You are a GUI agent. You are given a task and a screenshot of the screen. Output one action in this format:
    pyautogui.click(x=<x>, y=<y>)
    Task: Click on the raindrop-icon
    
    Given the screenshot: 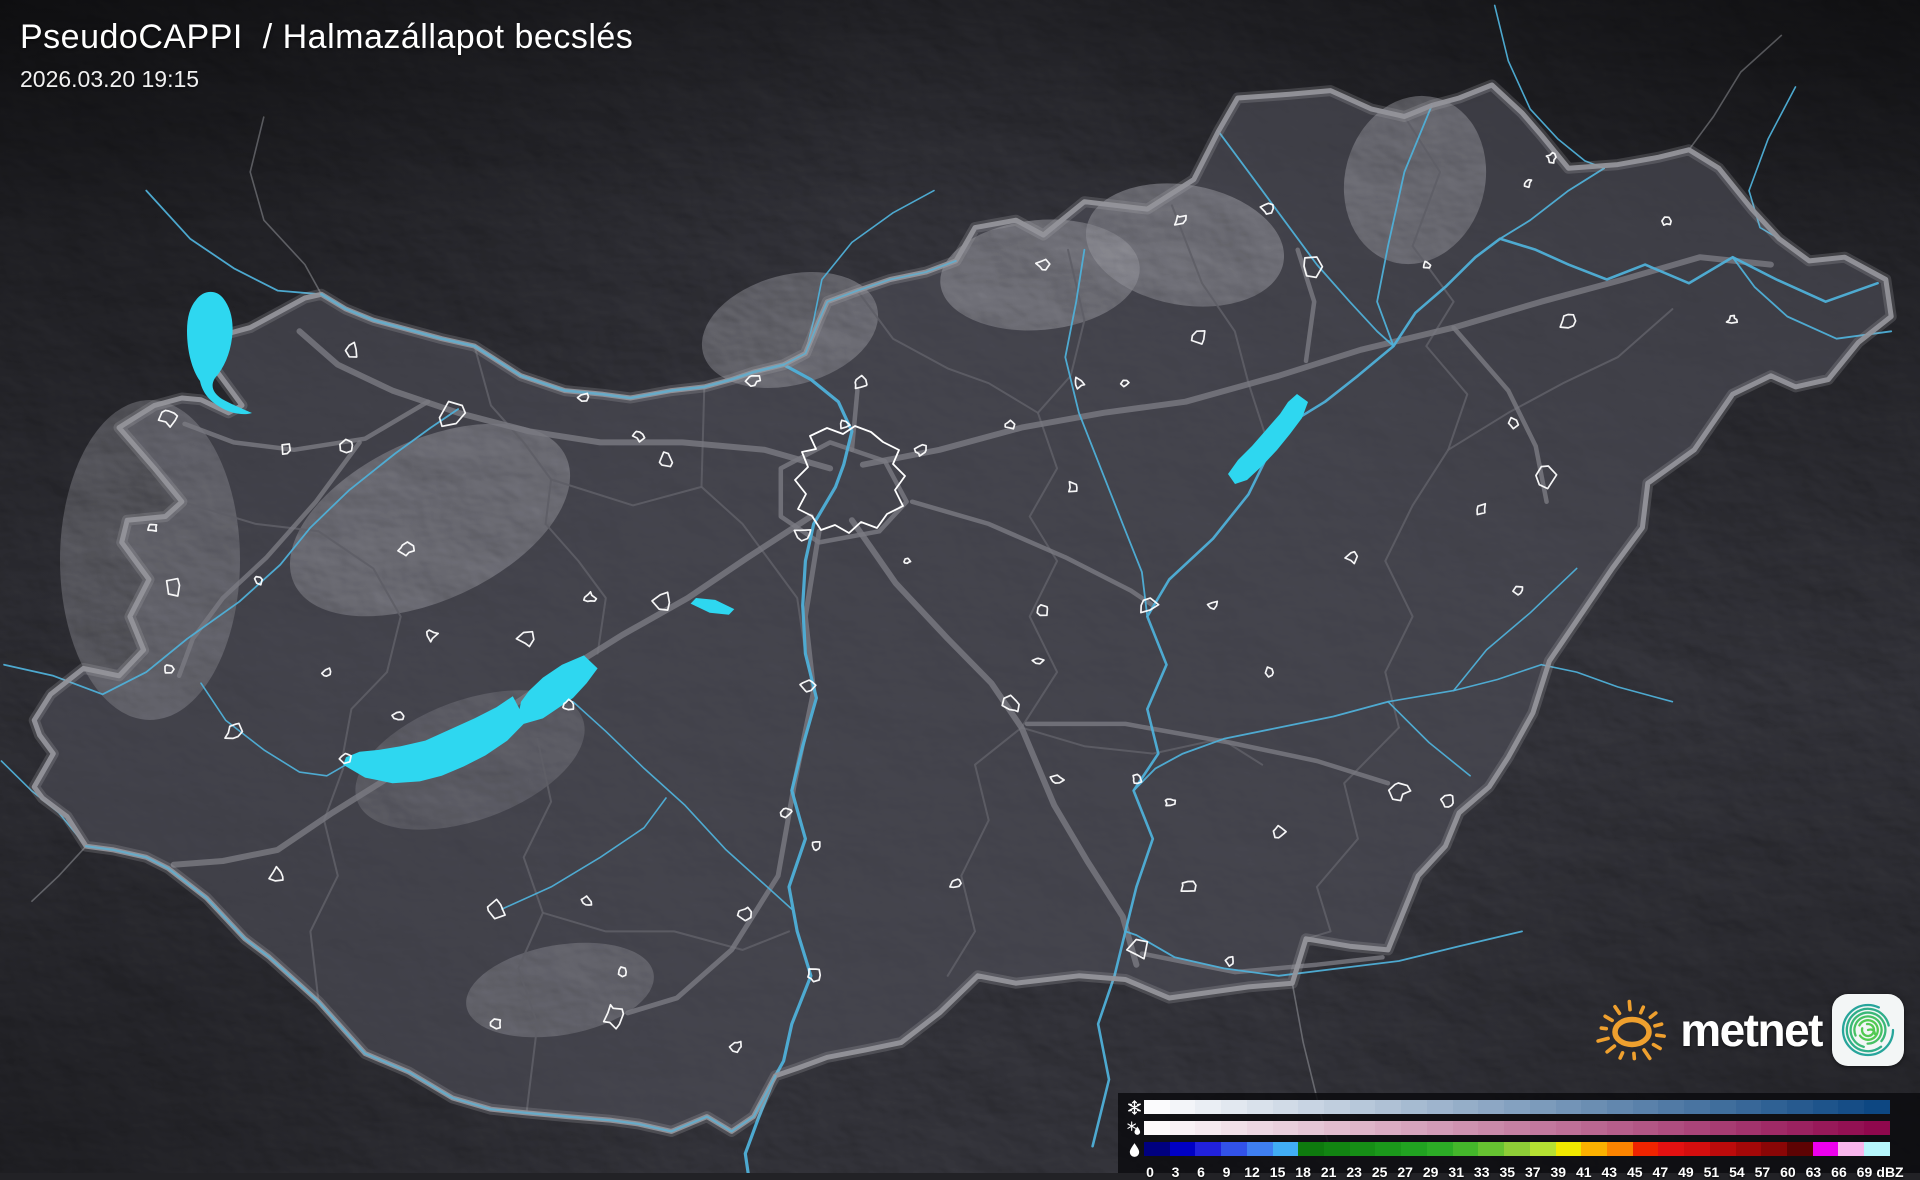 What is the action you would take?
    pyautogui.click(x=1134, y=1149)
    